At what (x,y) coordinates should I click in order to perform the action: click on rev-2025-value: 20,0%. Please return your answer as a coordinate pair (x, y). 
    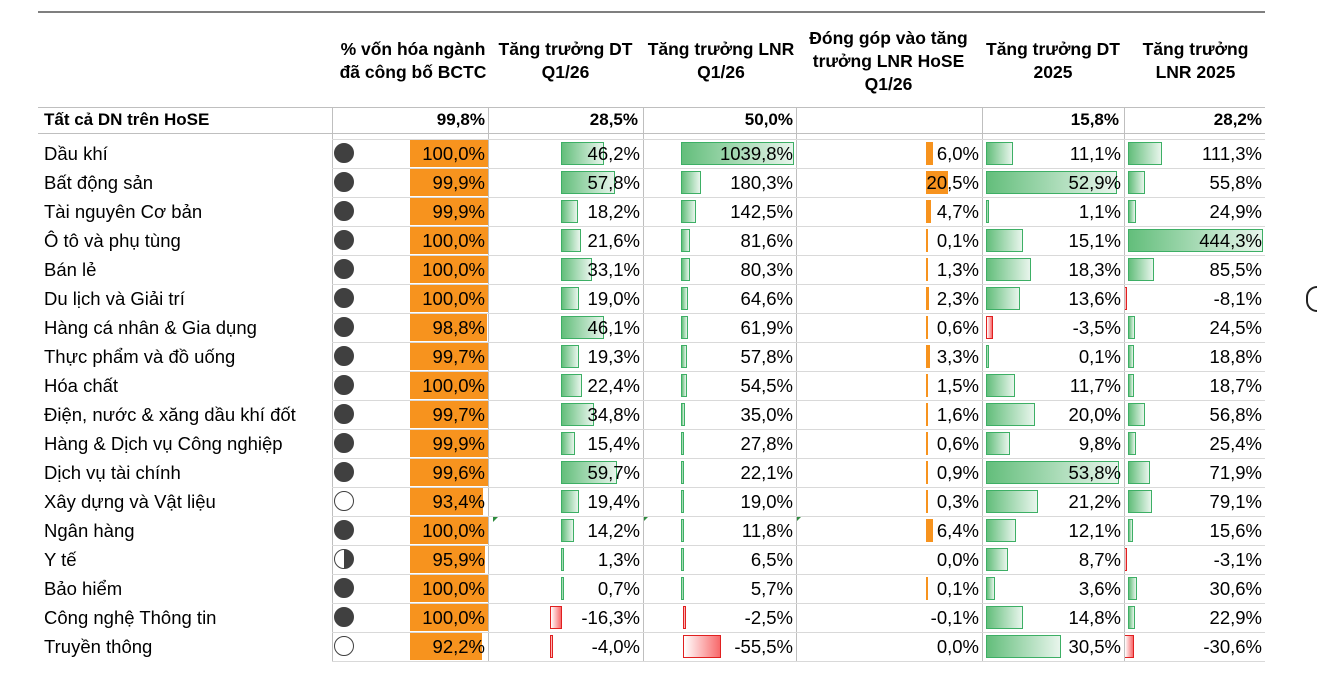
    Looking at the image, I should click on (1094, 414).